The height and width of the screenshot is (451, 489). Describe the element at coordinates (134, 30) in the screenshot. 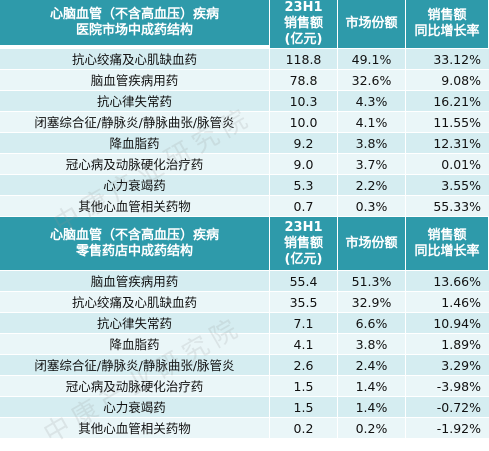

I see `table-title-line: 医院市场中成药结构` at that location.